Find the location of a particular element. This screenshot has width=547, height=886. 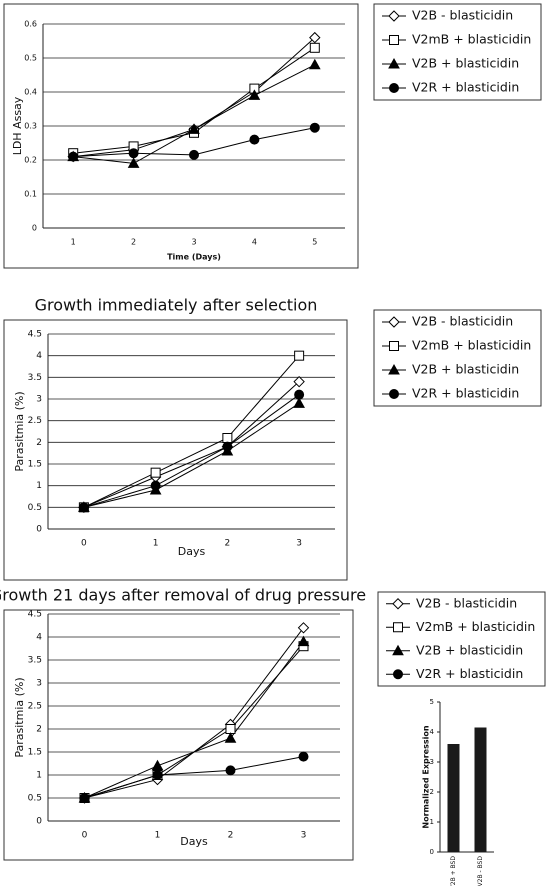

x-tick-label: 4 is located at coordinates (254, 242).